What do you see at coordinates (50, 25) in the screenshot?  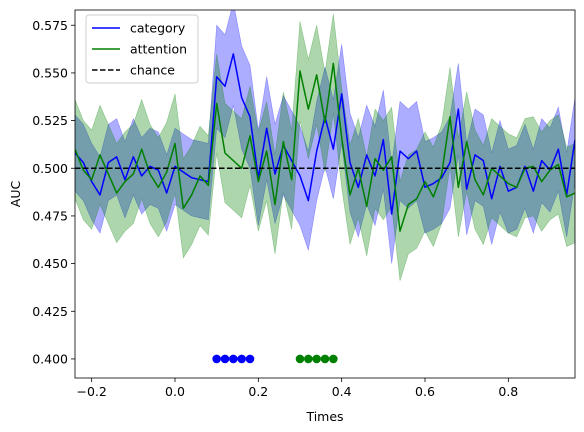 I see `y-tick-label: 0.575` at bounding box center [50, 25].